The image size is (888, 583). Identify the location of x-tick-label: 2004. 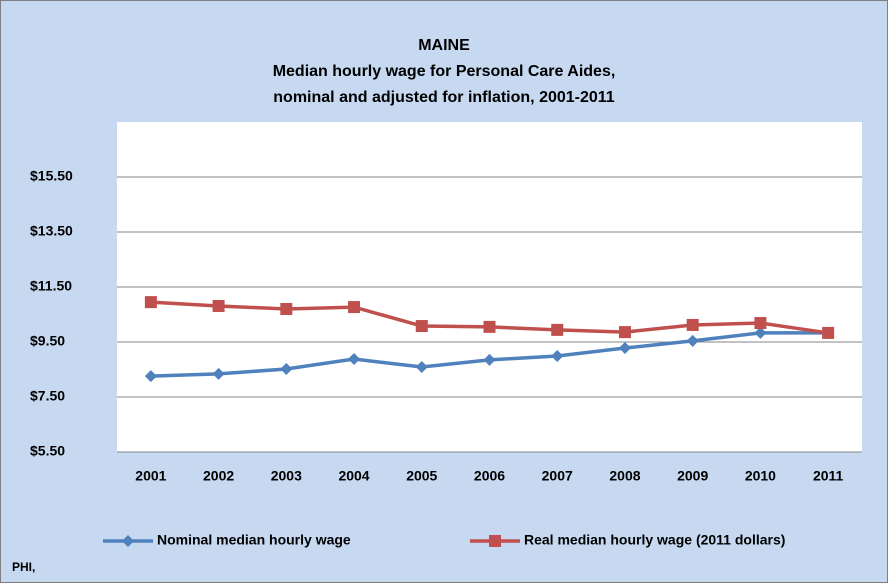
(353, 476).